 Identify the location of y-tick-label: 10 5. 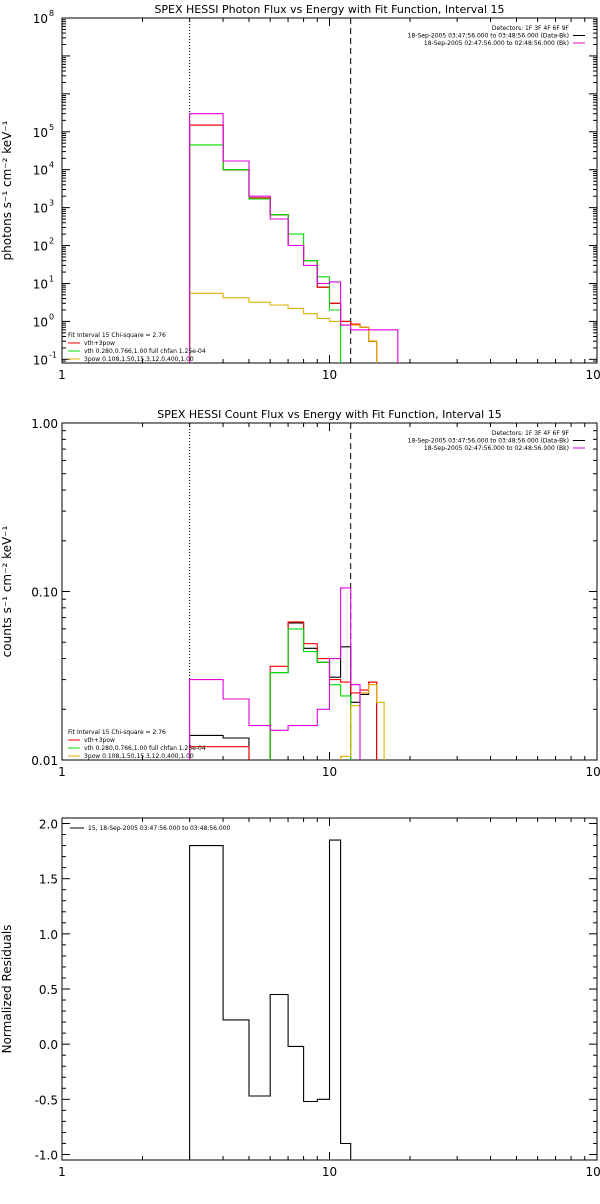
(43, 131).